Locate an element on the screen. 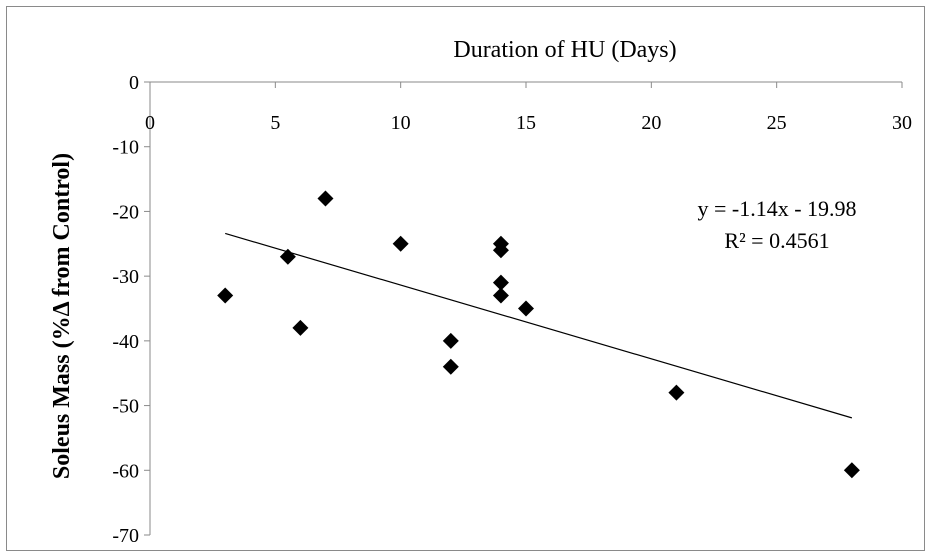 The height and width of the screenshot is (558, 932). trendline-r-squared: R² = 0.4561 is located at coordinates (776, 240).